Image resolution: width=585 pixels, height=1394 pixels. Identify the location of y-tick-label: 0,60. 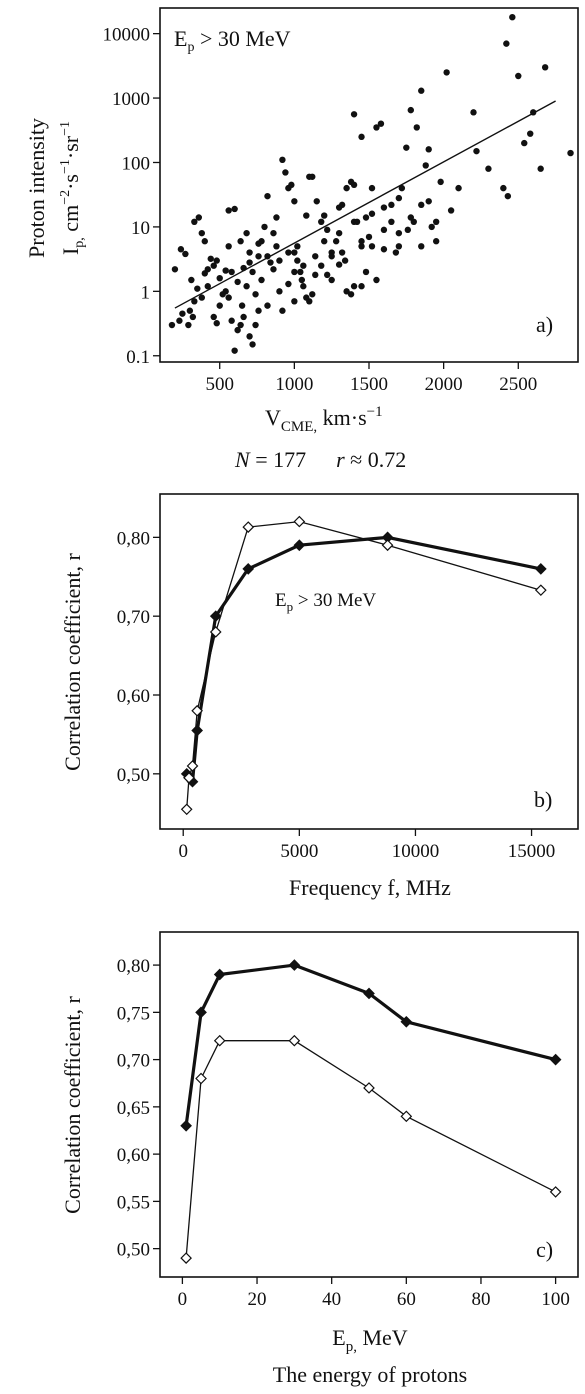
(133, 696).